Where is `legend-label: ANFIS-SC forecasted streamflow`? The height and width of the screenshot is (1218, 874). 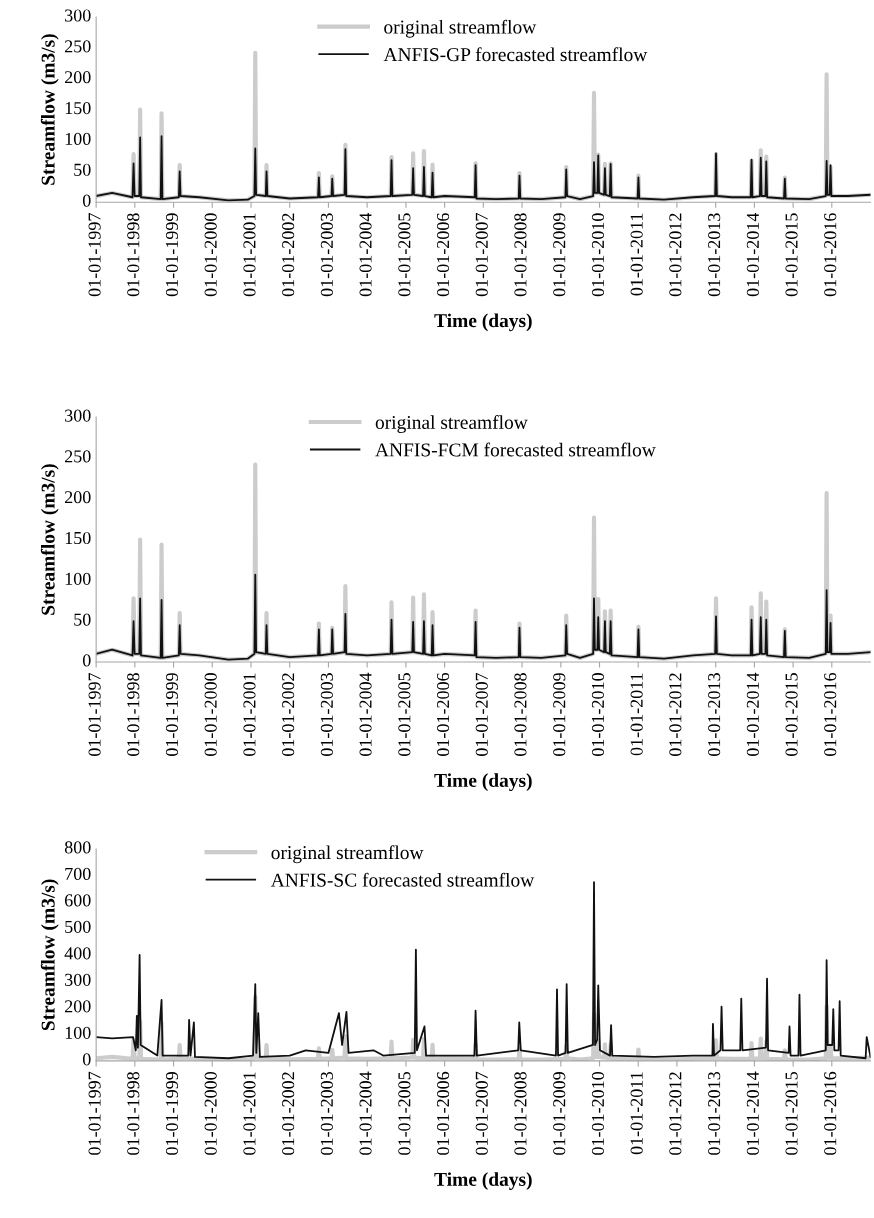 legend-label: ANFIS-SC forecasted streamflow is located at coordinates (402, 879).